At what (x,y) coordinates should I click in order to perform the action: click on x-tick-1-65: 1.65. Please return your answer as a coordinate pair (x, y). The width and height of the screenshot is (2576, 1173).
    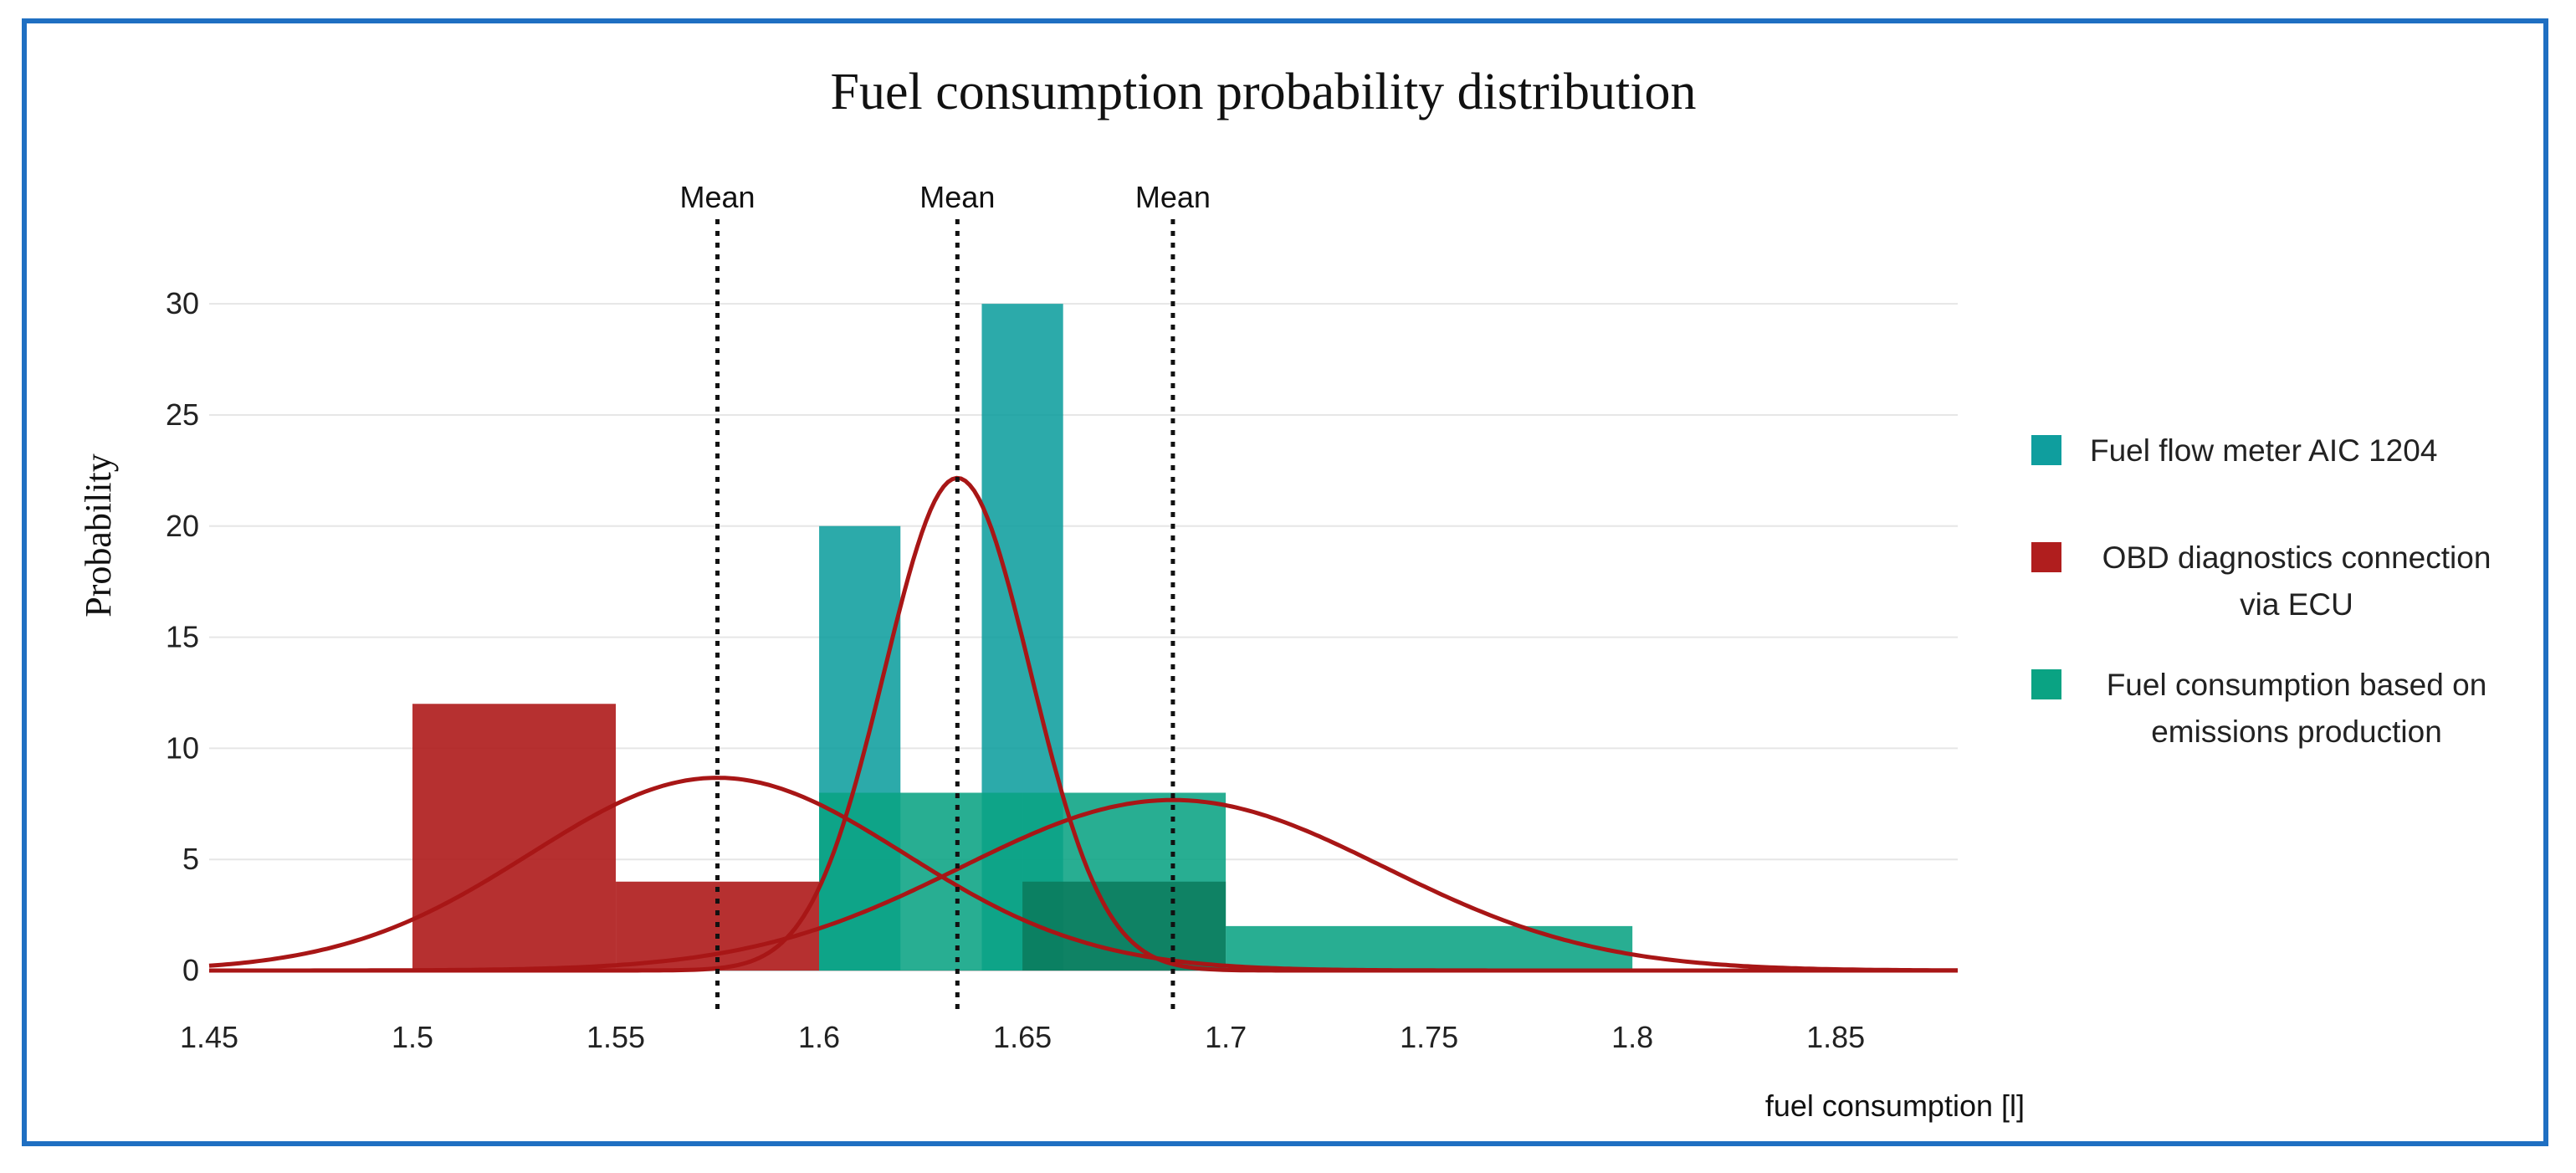
    Looking at the image, I should click on (1023, 1037).